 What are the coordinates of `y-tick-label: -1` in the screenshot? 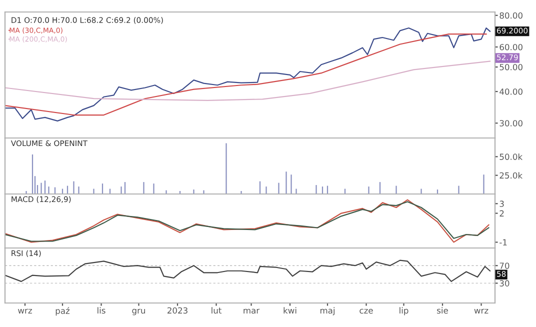 It's located at (503, 242).